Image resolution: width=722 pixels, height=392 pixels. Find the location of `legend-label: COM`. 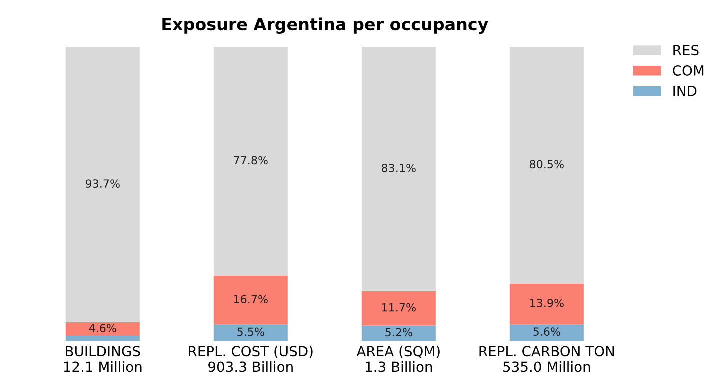

legend-label: COM is located at coordinates (688, 70).